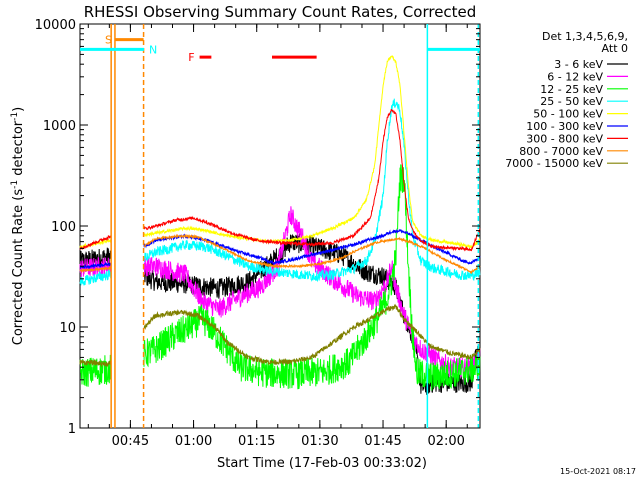 The image size is (640, 480). I want to click on x-tick-label: 02:00, so click(445, 441).